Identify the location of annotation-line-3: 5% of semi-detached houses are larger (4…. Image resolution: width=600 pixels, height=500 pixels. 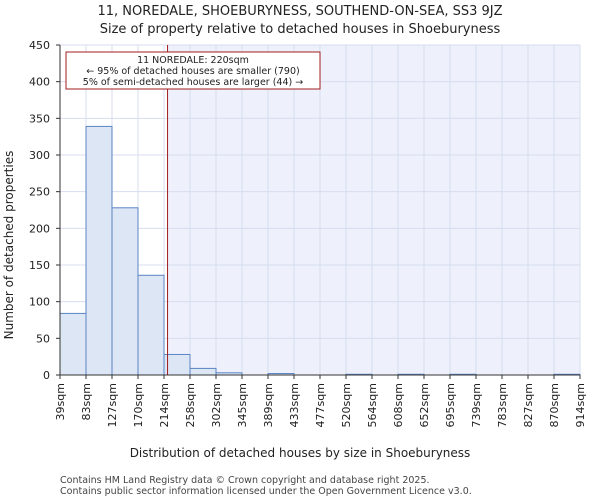
(193, 82).